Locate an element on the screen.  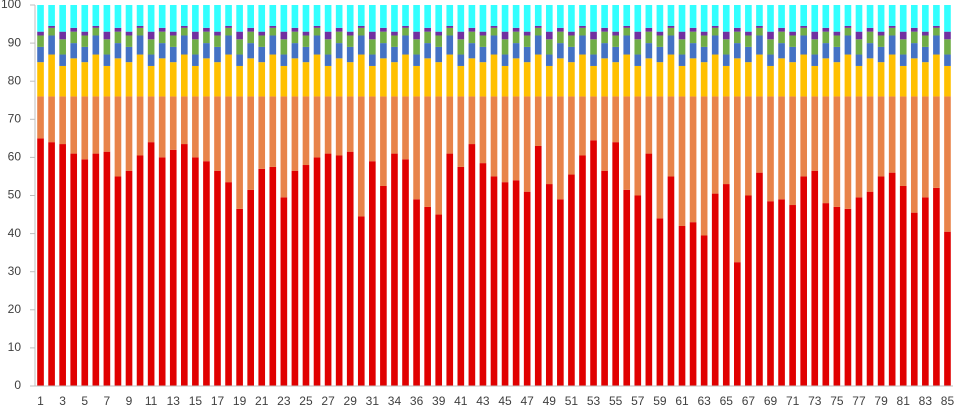
x-tick-label: 17 is located at coordinates (218, 401).